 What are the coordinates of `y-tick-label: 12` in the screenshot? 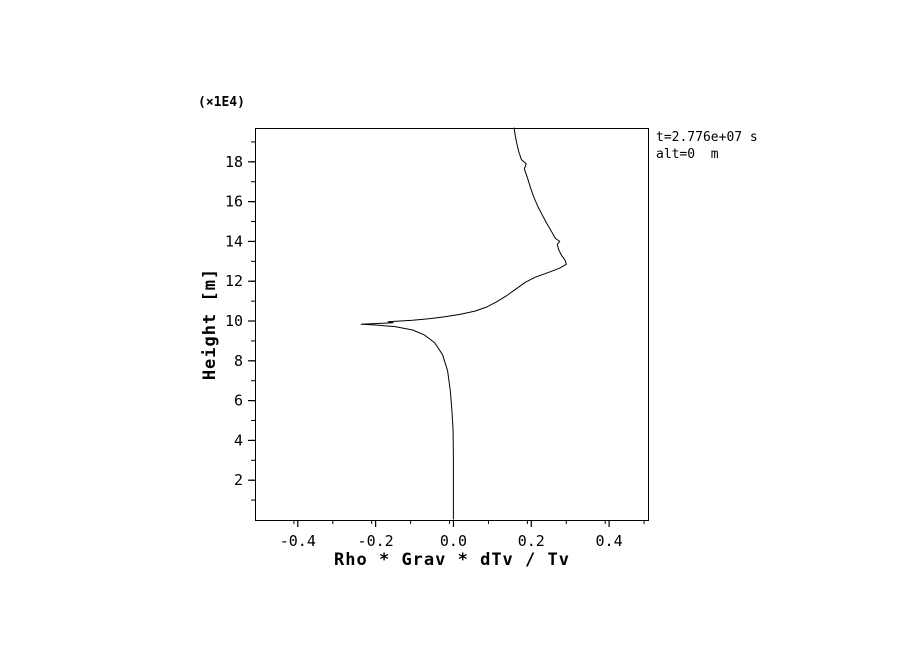 It's located at (234, 281).